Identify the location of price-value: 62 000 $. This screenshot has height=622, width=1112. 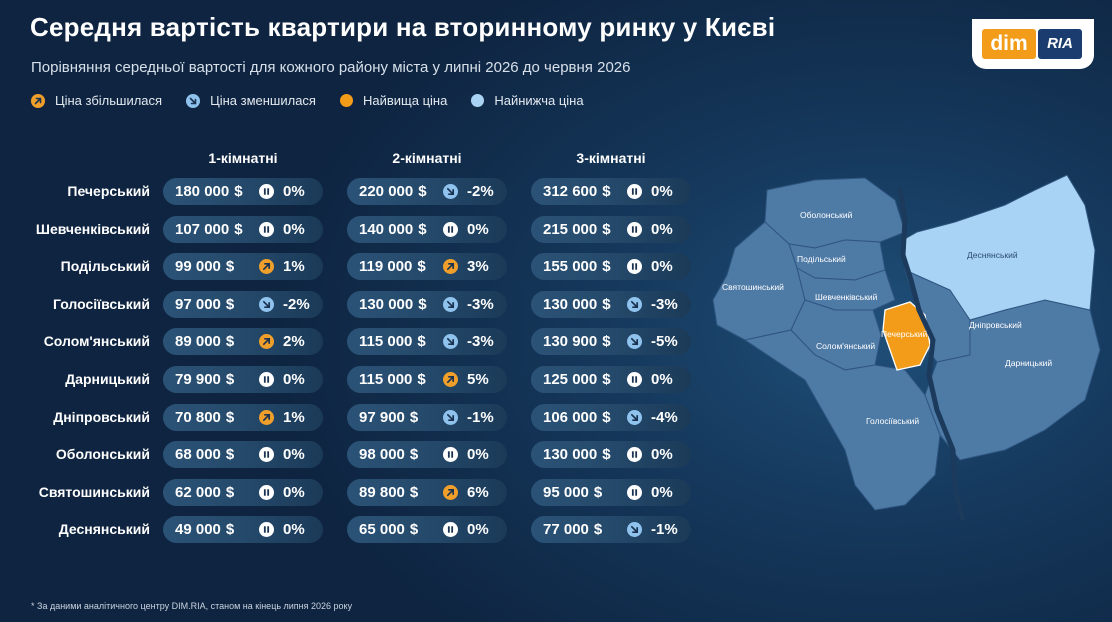
(204, 492).